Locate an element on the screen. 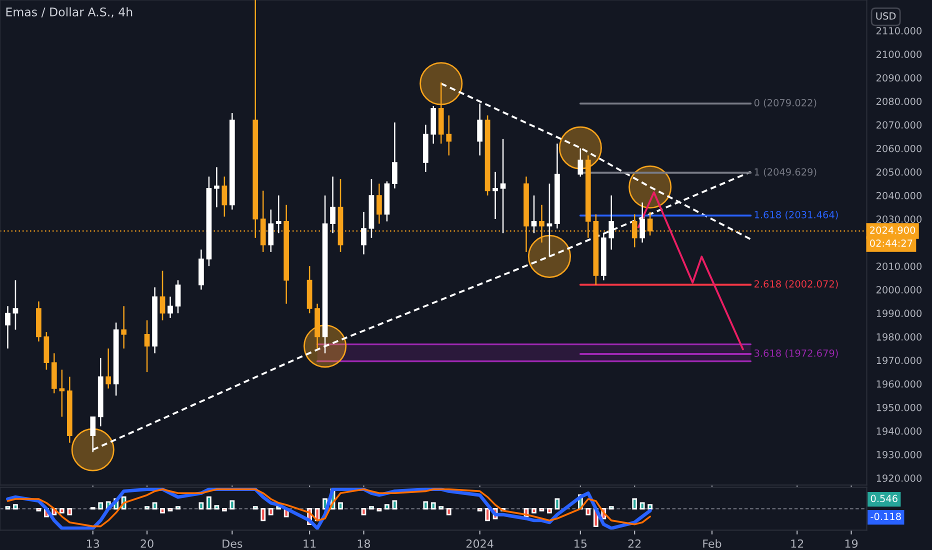 Image resolution: width=932 pixels, height=550 pixels. y-tick-label: 2030.000 is located at coordinates (899, 219).